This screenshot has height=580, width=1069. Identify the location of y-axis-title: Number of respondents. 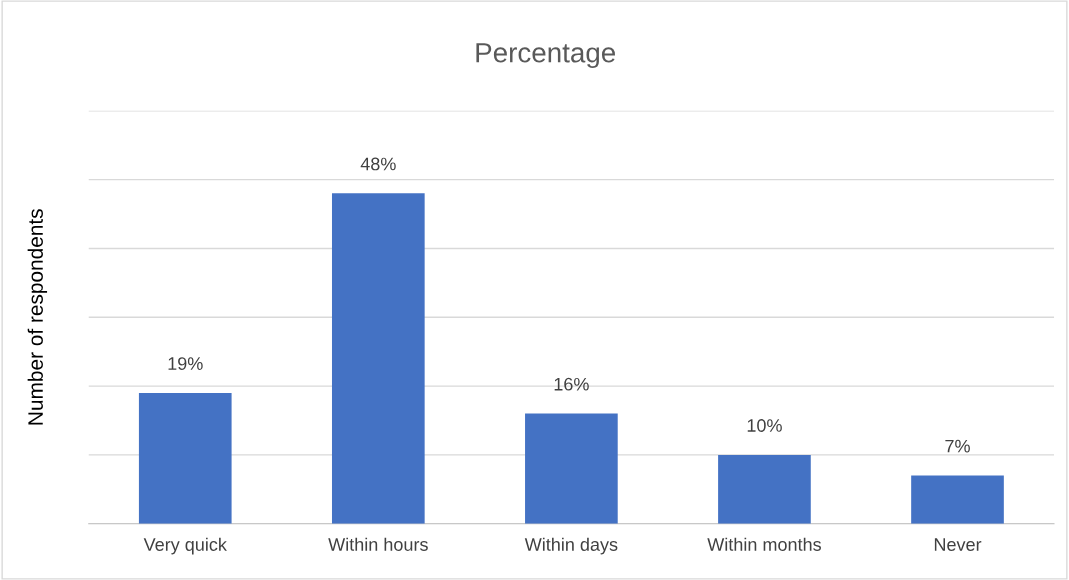
(37, 317).